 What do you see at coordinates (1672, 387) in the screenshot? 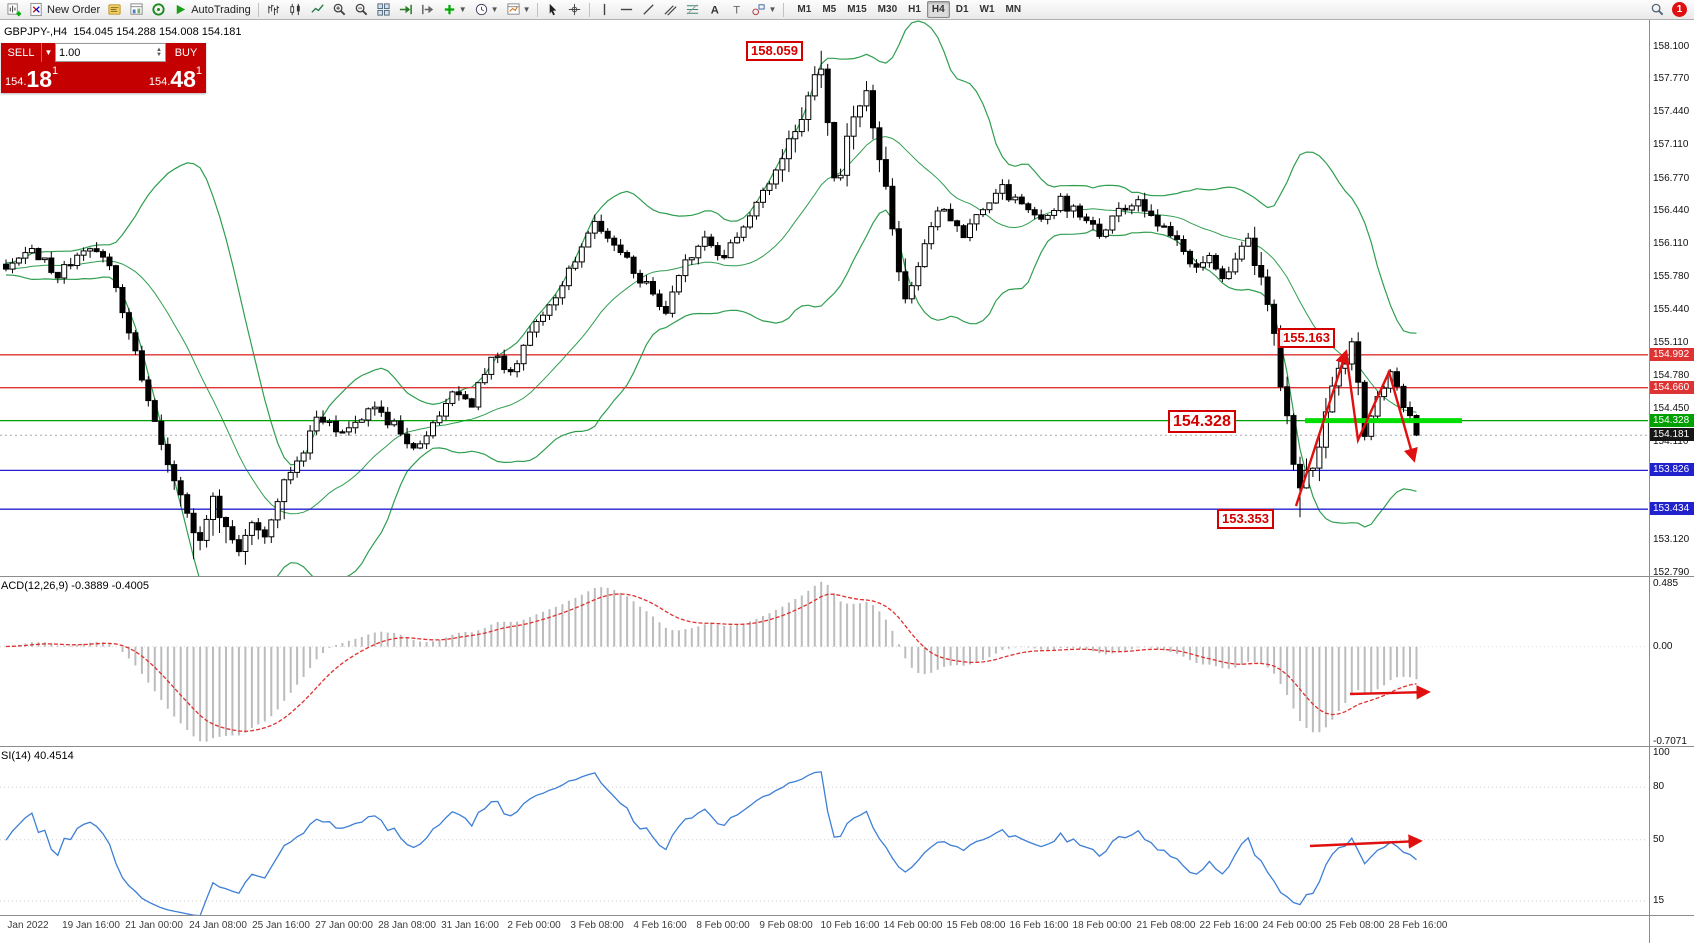
I see `price-level-tag: 154.660` at bounding box center [1672, 387].